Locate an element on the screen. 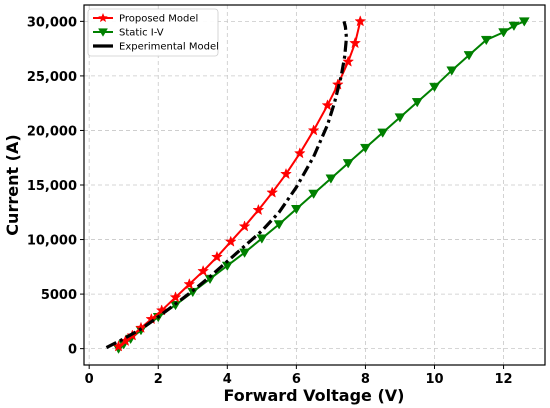 The width and height of the screenshot is (550, 408). legend-box is located at coordinates (153, 32).